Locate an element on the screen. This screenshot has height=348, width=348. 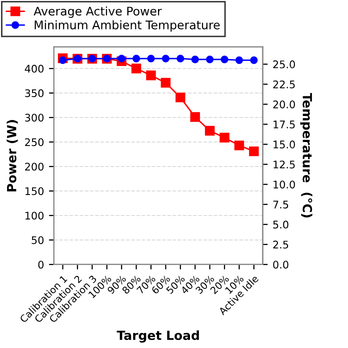
y-axis-title: Power (W) is located at coordinates (12, 156).